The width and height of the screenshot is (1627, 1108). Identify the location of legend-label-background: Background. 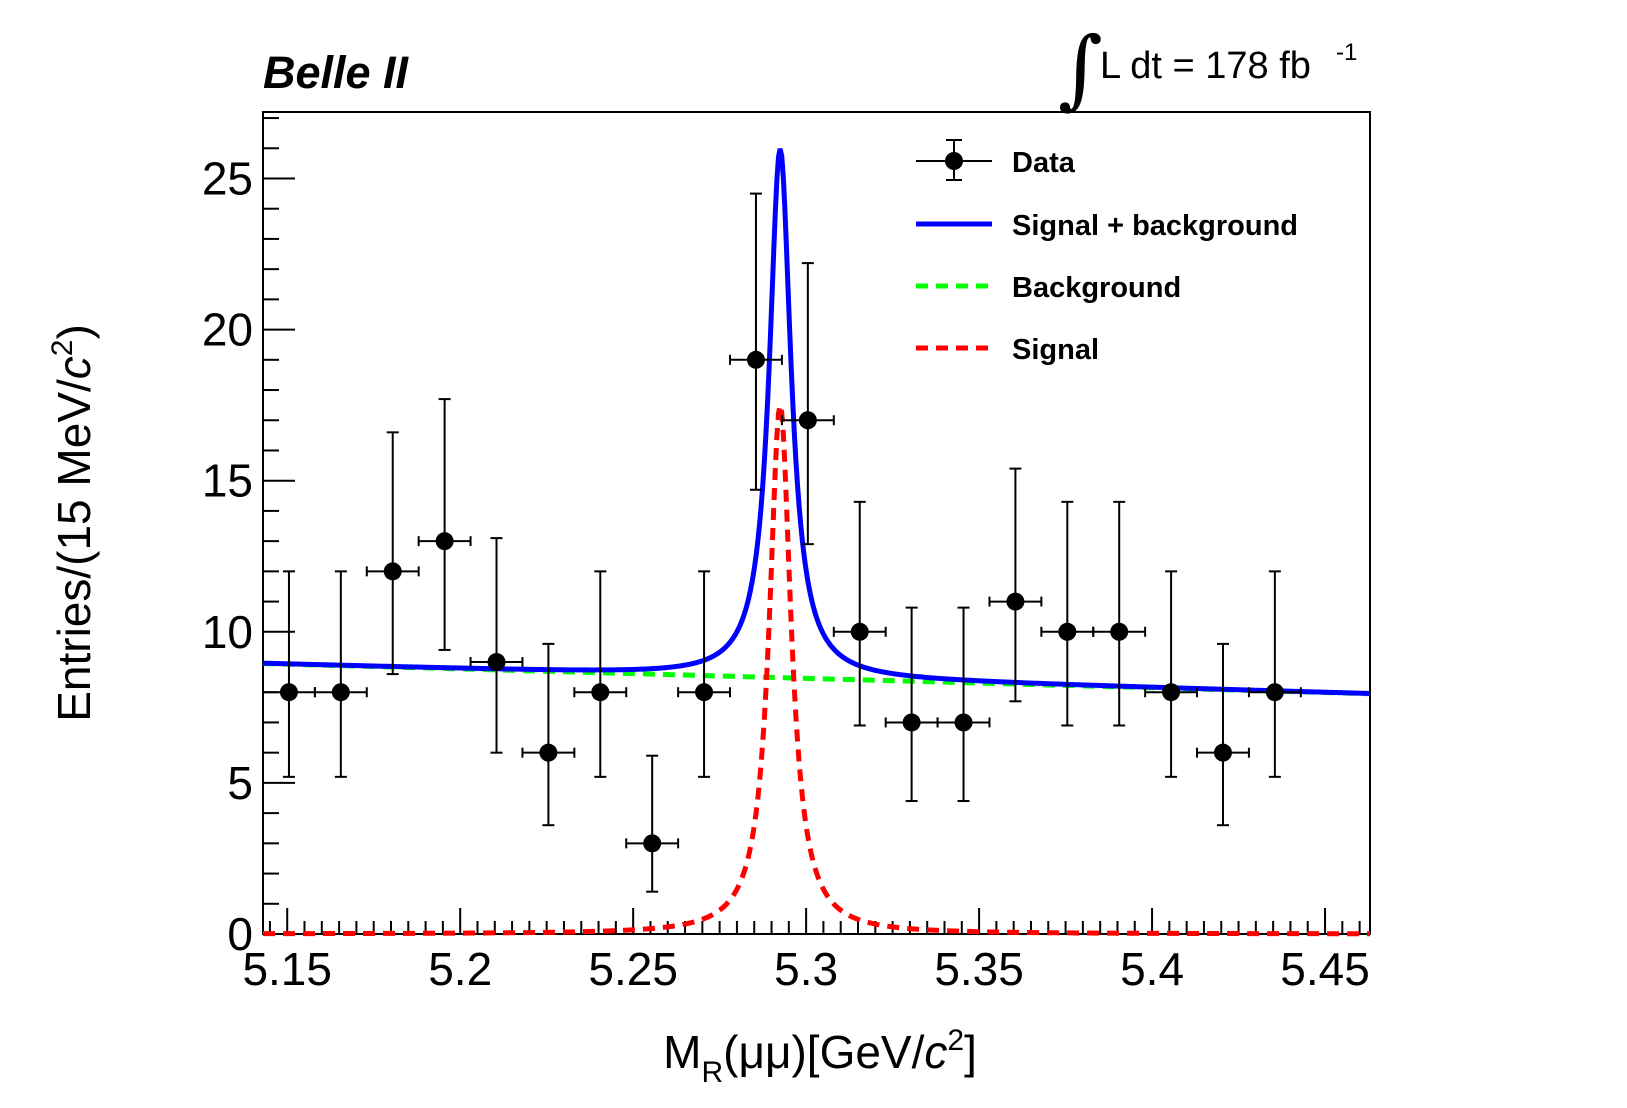
(1096, 288).